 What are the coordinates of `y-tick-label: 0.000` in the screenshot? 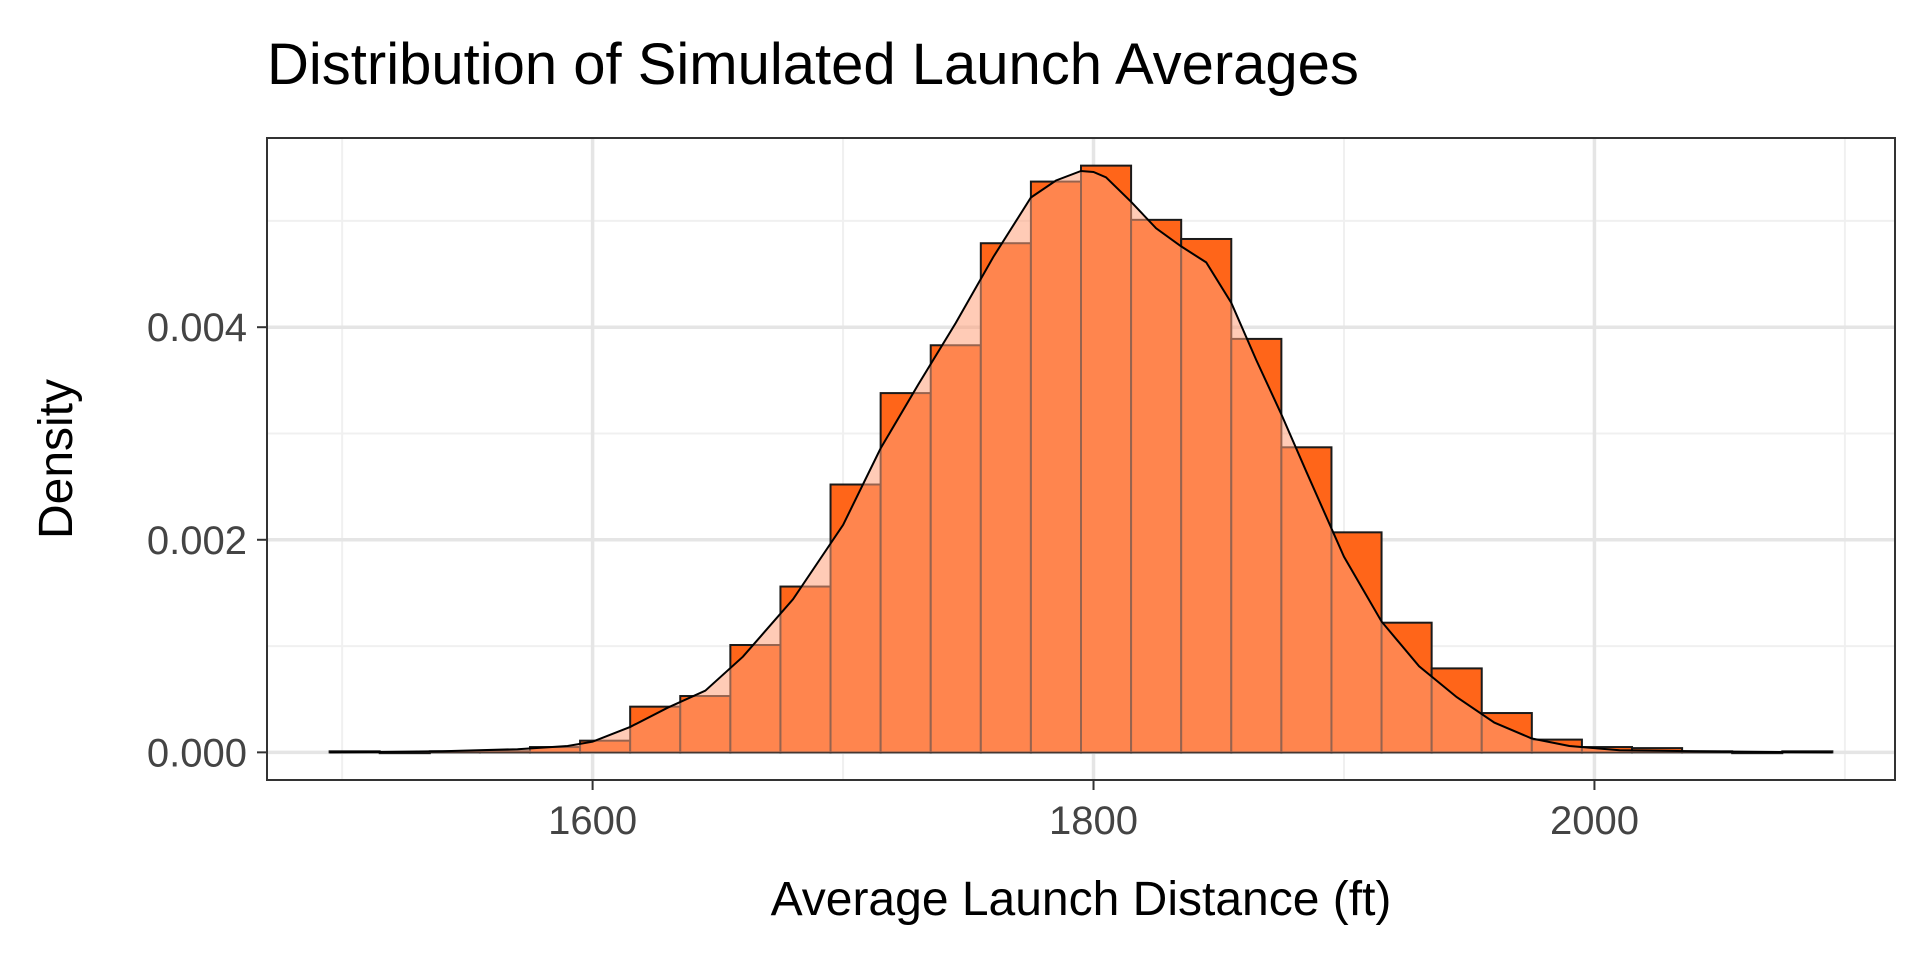 It's located at (197, 753).